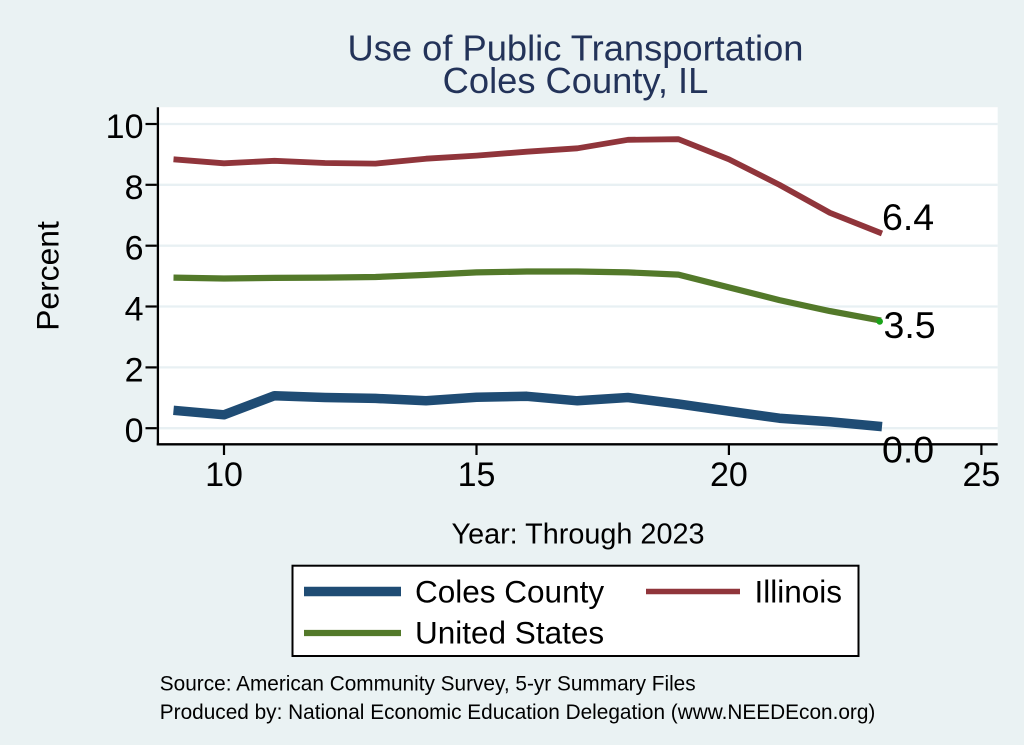 The height and width of the screenshot is (745, 1024). What do you see at coordinates (134, 188) in the screenshot?
I see `svg-text: 8` at bounding box center [134, 188].